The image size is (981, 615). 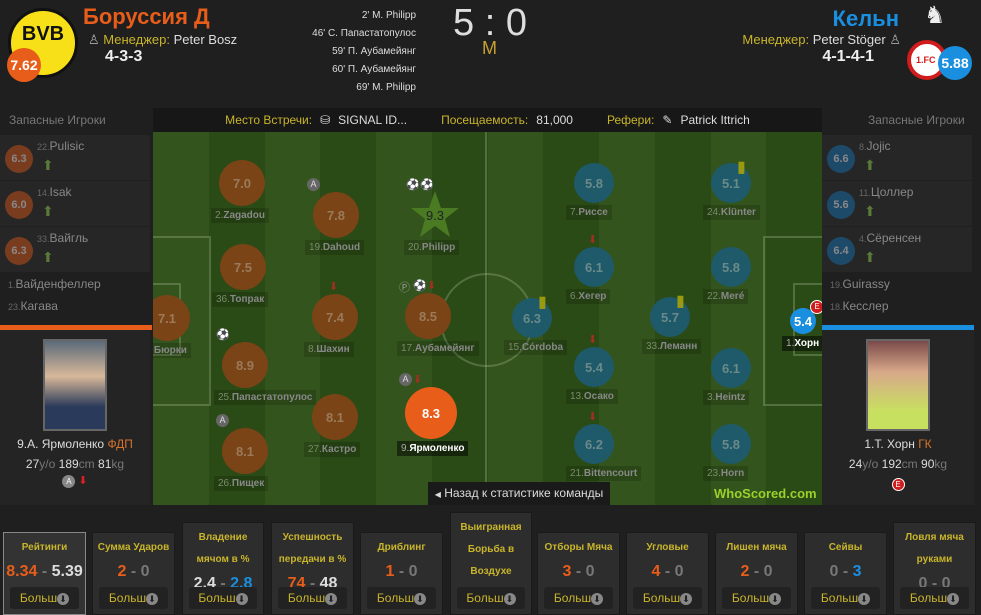 What do you see at coordinates (726, 397) in the screenshot?
I see `player-label: 3.Heintz` at bounding box center [726, 397].